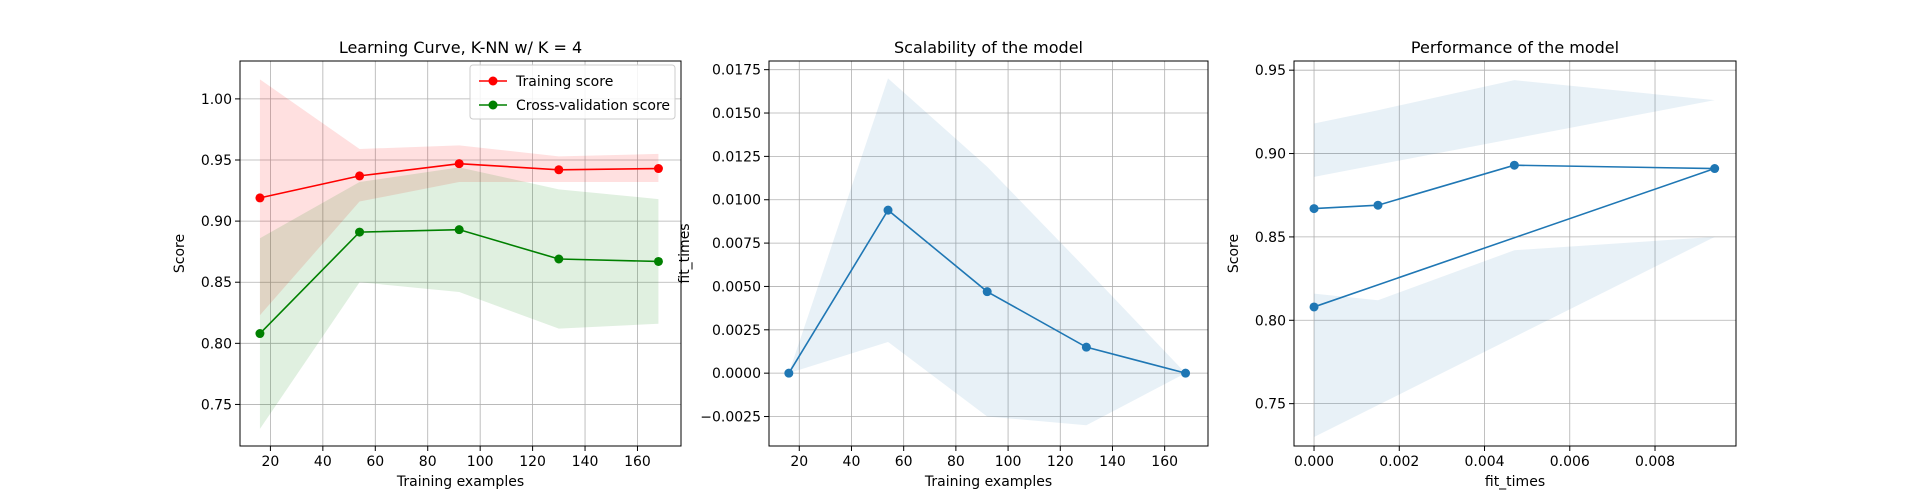 Image resolution: width=1923 pixels, height=500 pixels. Describe the element at coordinates (1484, 462) in the screenshot. I see `x-tick-label: 0.004` at that location.